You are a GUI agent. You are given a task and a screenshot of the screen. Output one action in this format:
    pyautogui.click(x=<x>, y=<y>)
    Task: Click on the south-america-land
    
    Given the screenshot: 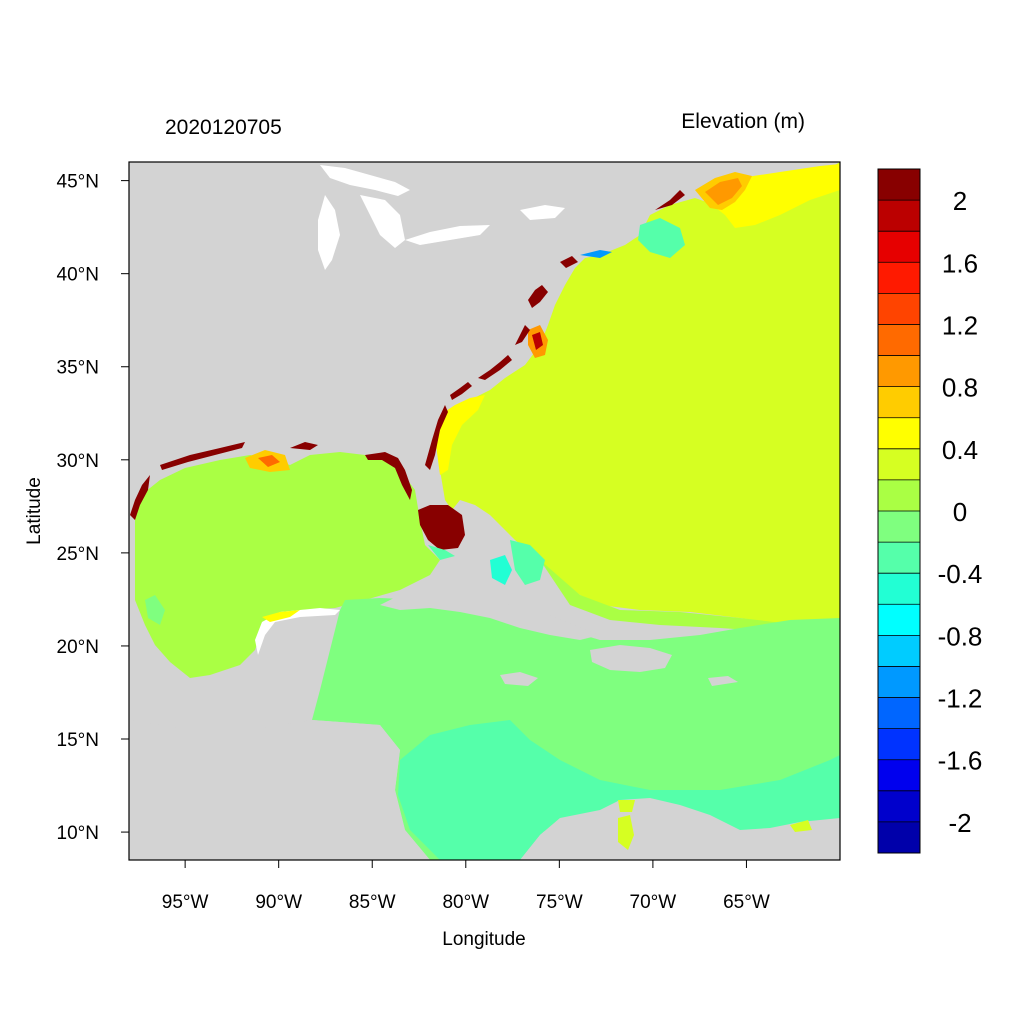 What is the action you would take?
    pyautogui.click(x=680, y=829)
    